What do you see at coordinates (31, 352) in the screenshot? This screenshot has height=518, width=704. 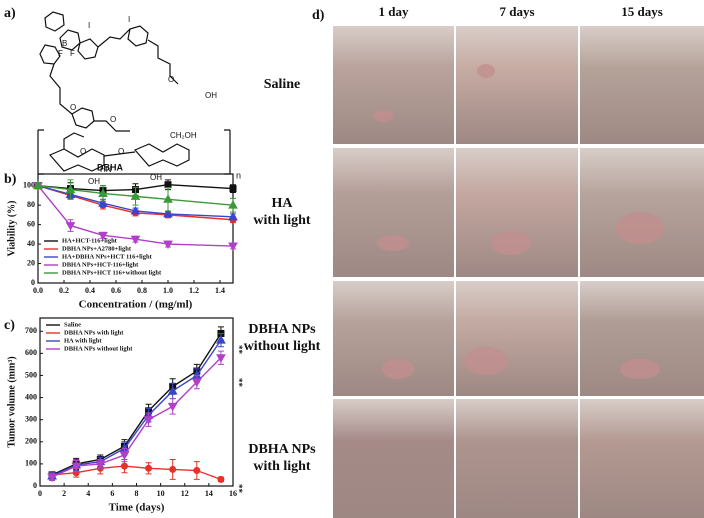 I see `y-tick-label: 600` at bounding box center [31, 352].